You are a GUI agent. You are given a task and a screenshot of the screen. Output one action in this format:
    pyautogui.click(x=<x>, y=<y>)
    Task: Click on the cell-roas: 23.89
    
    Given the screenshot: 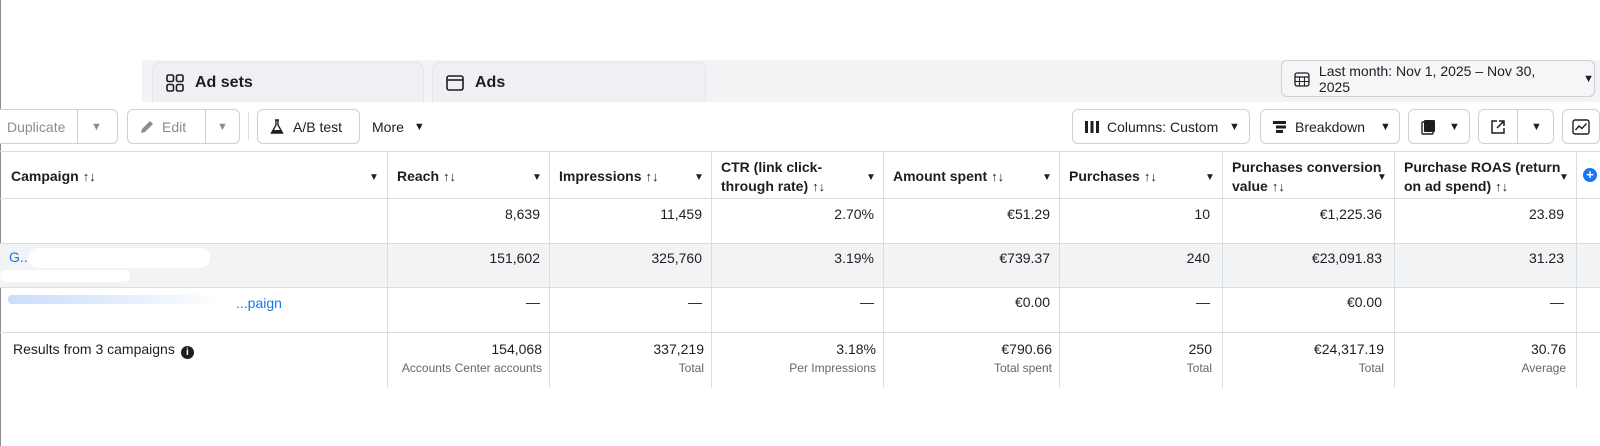 What is the action you would take?
    pyautogui.click(x=1546, y=214)
    